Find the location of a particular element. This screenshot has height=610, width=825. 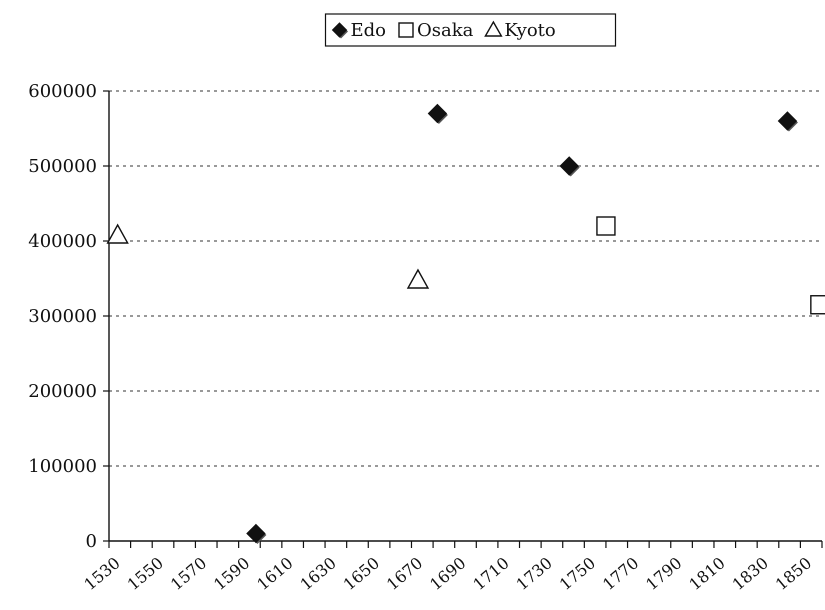

legend-marker-kyoto is located at coordinates (493, 28).